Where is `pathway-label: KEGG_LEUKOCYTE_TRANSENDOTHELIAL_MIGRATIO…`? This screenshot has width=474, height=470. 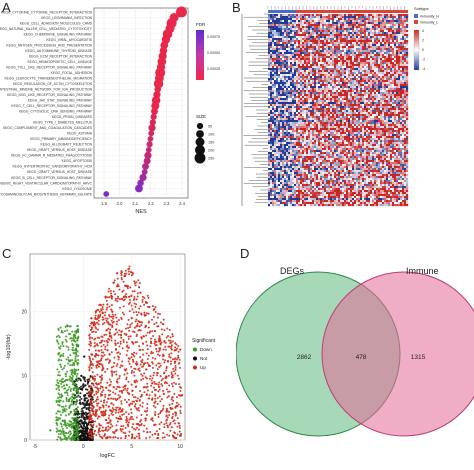 pathway-label: KEGG_LEUKOCYTE_TRANSENDOTHELIAL_MIGRATIO… is located at coordinates (48, 78).